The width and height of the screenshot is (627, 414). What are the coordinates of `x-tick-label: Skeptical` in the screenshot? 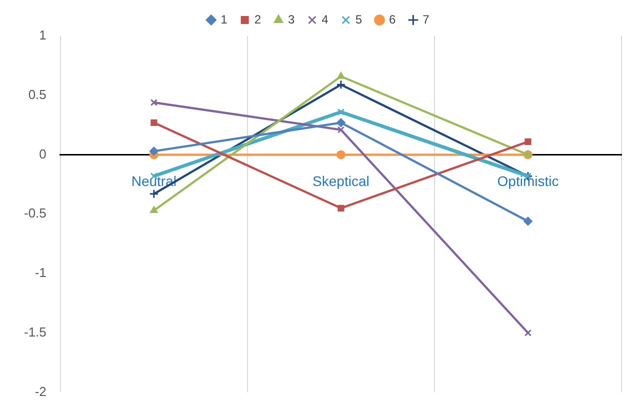 It's located at (341, 180).